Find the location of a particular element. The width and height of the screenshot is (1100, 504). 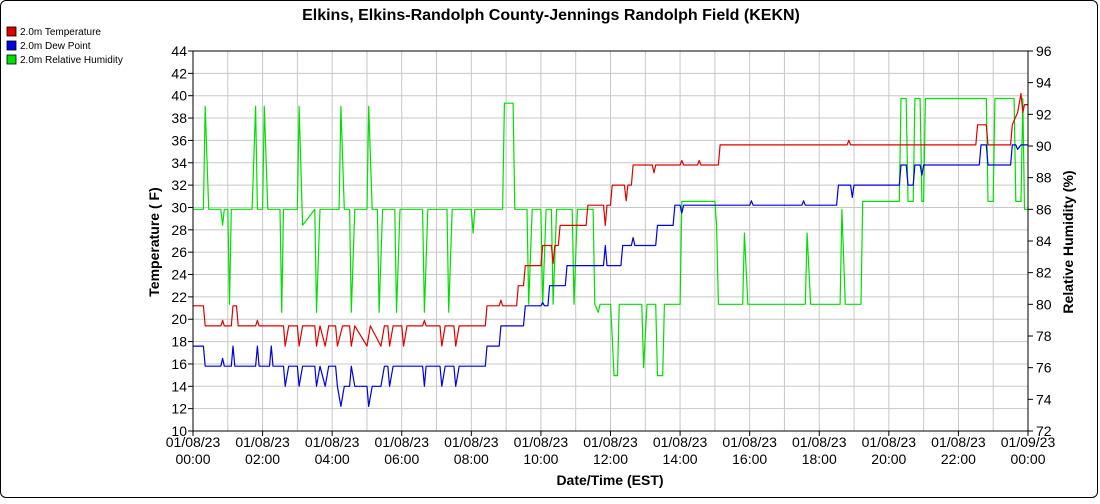

x-tick-time: 06:00 is located at coordinates (401, 459).